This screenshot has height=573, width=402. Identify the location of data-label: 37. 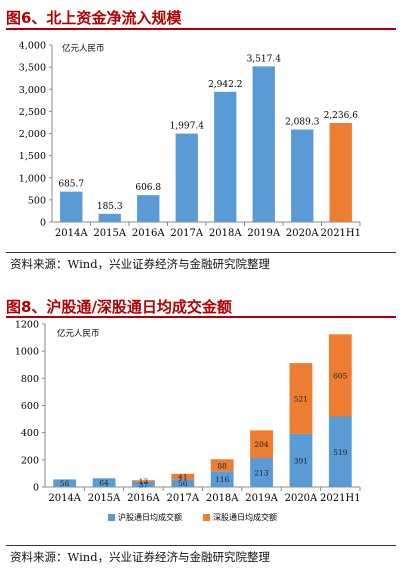
(144, 484).